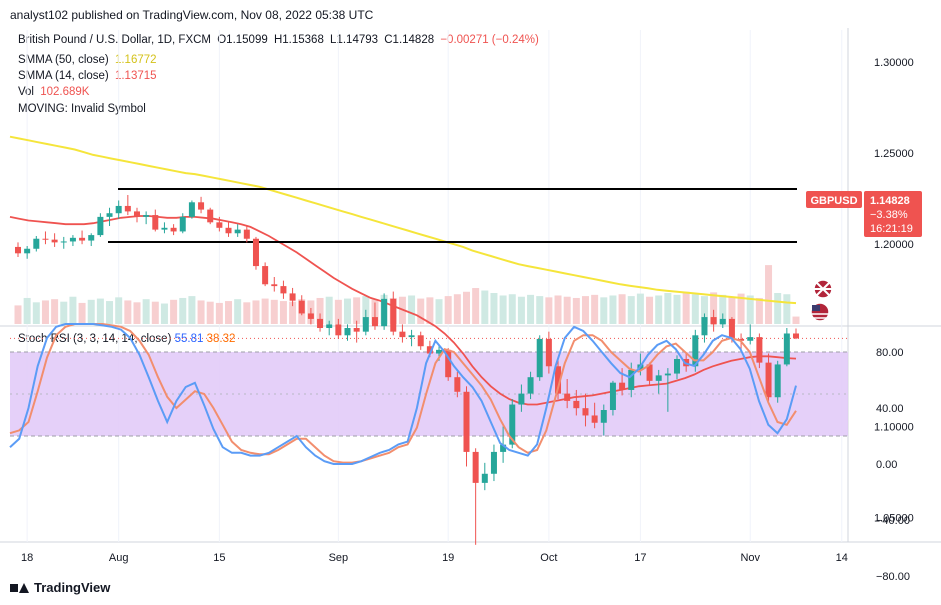 The image size is (941, 605). Describe the element at coordinates (820, 312) in the screenshot. I see `flag-icon-us` at that location.